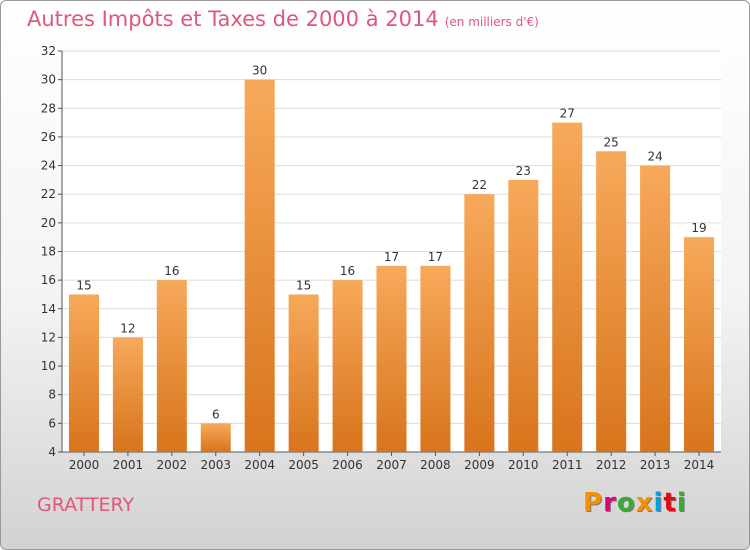  Describe the element at coordinates (644, 503) in the screenshot. I see `logo-letter: x` at that location.